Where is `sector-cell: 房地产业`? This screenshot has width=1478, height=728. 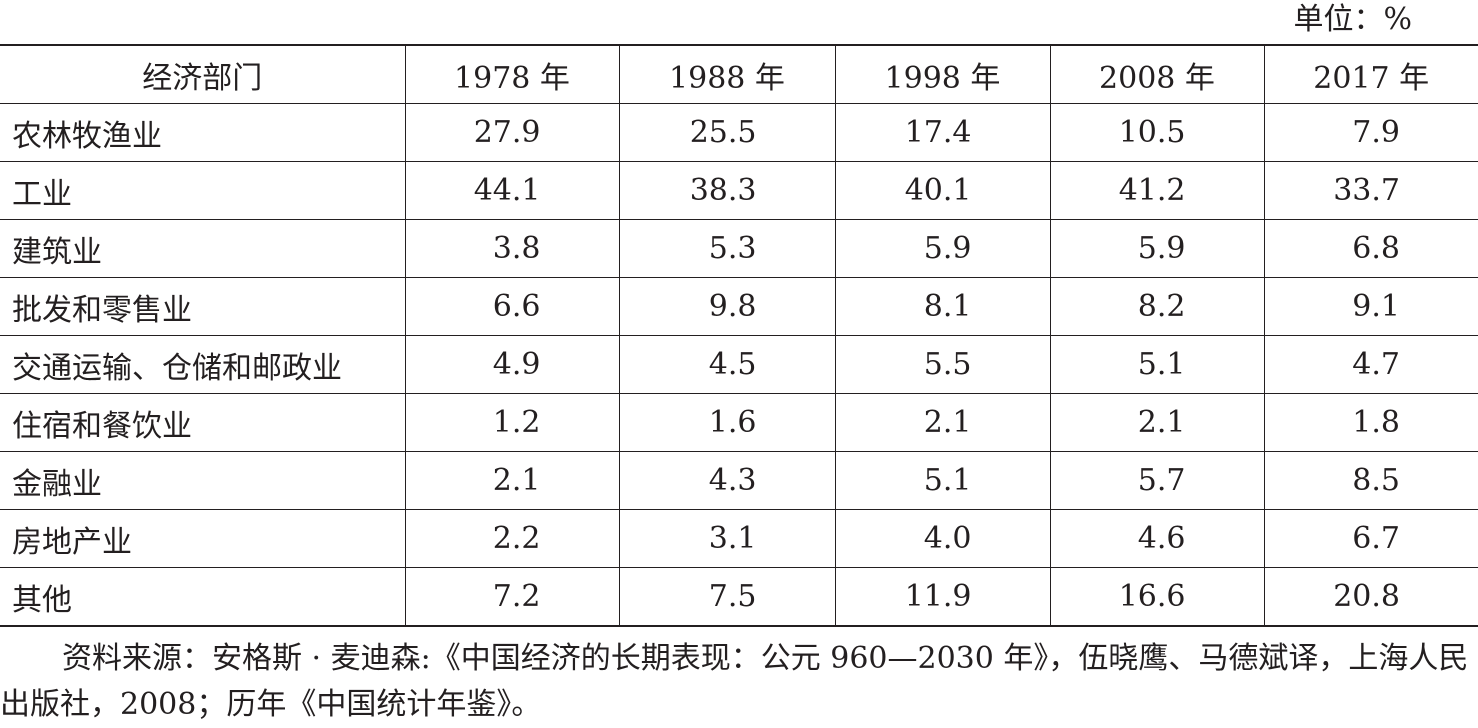 sector-cell: 房地产业 is located at coordinates (72, 542).